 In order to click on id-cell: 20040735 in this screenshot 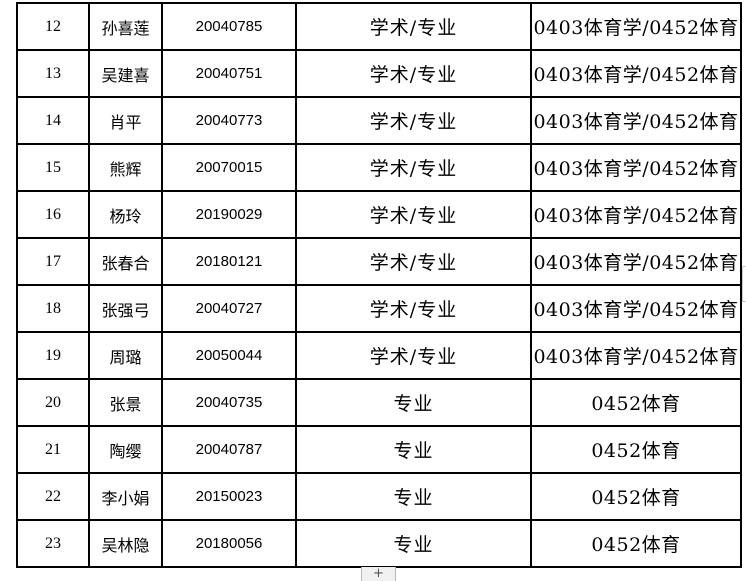, I will do `click(229, 402)`.